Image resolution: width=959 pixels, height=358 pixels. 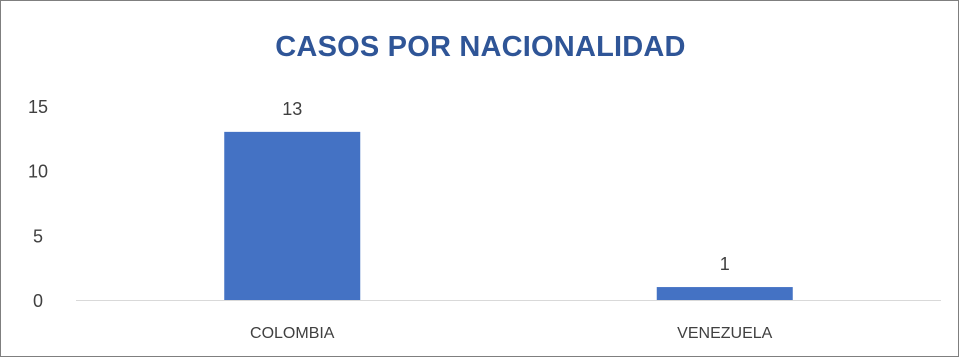 What do you see at coordinates (292, 215) in the screenshot?
I see `bar-colombia` at bounding box center [292, 215].